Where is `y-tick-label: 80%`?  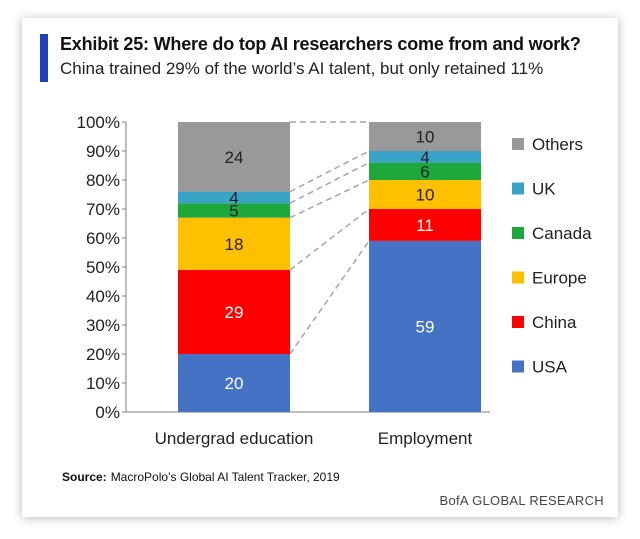 y-tick-label: 80% is located at coordinates (103, 180).